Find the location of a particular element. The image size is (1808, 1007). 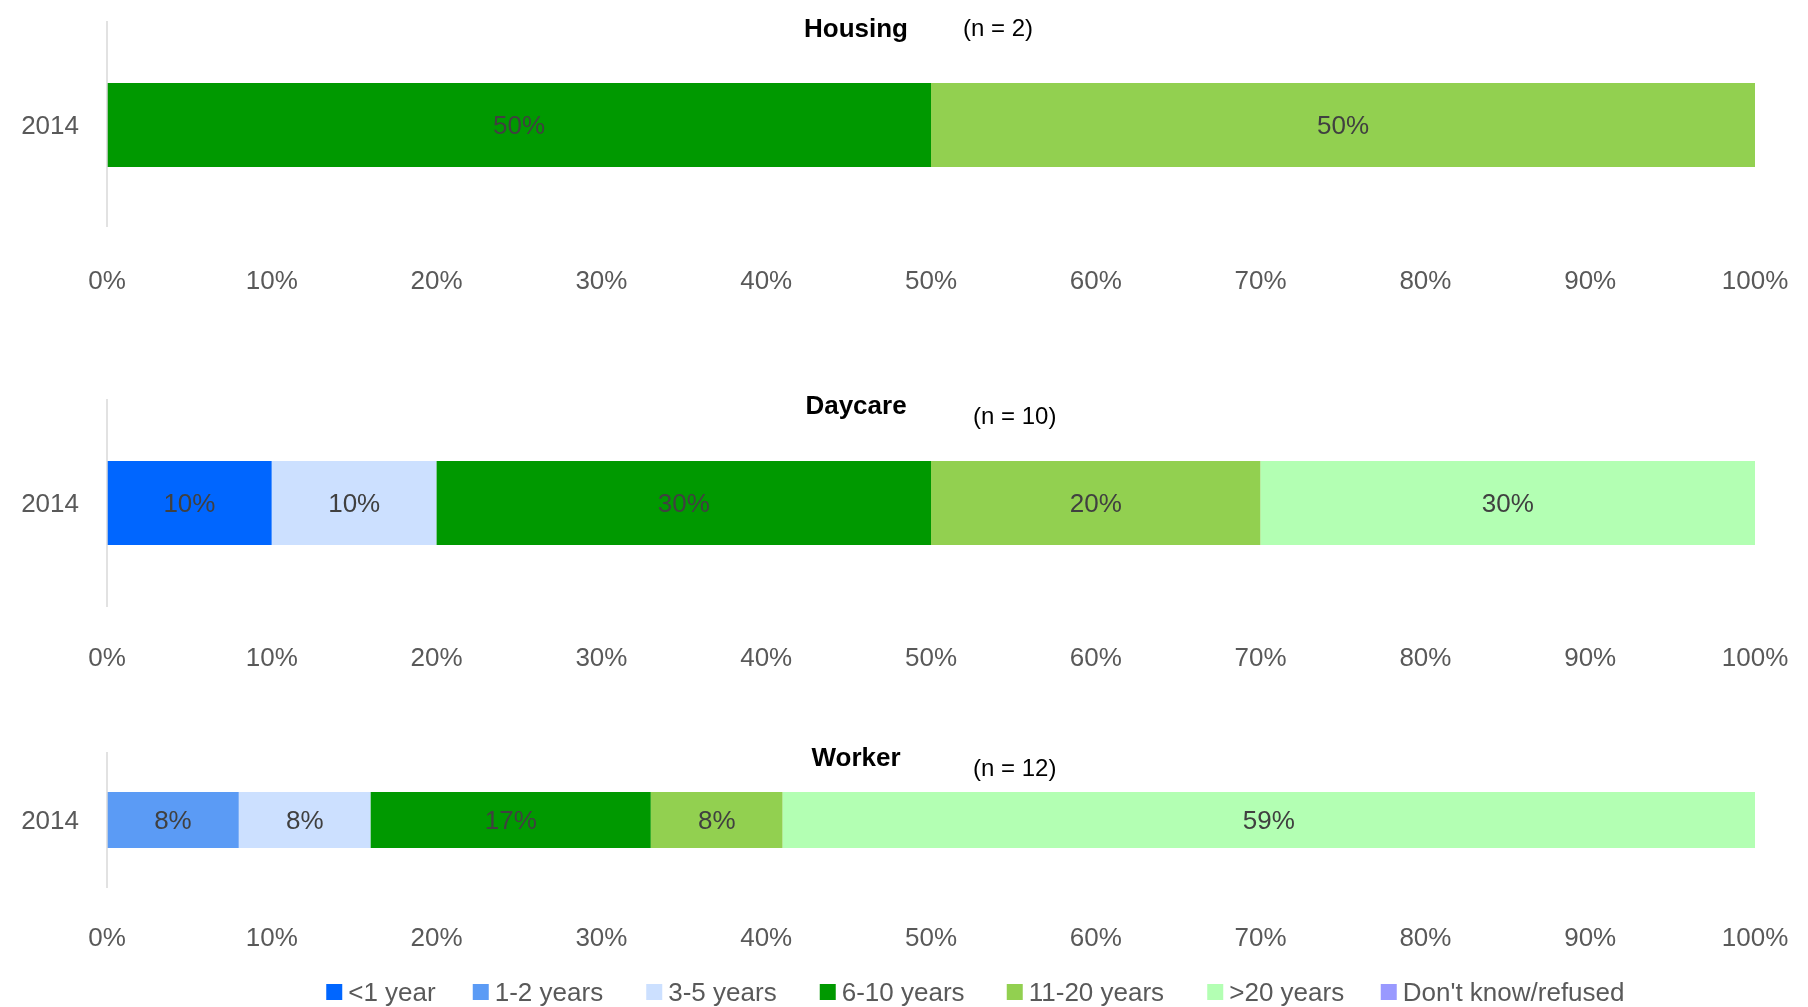

legend-label: >20 years is located at coordinates (1287, 992).